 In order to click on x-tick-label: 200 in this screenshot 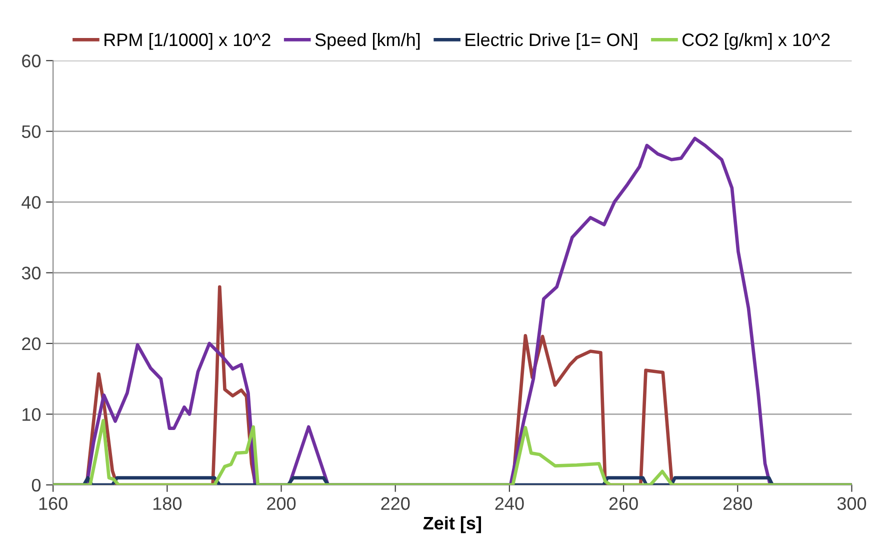, I will do `click(281, 503)`.